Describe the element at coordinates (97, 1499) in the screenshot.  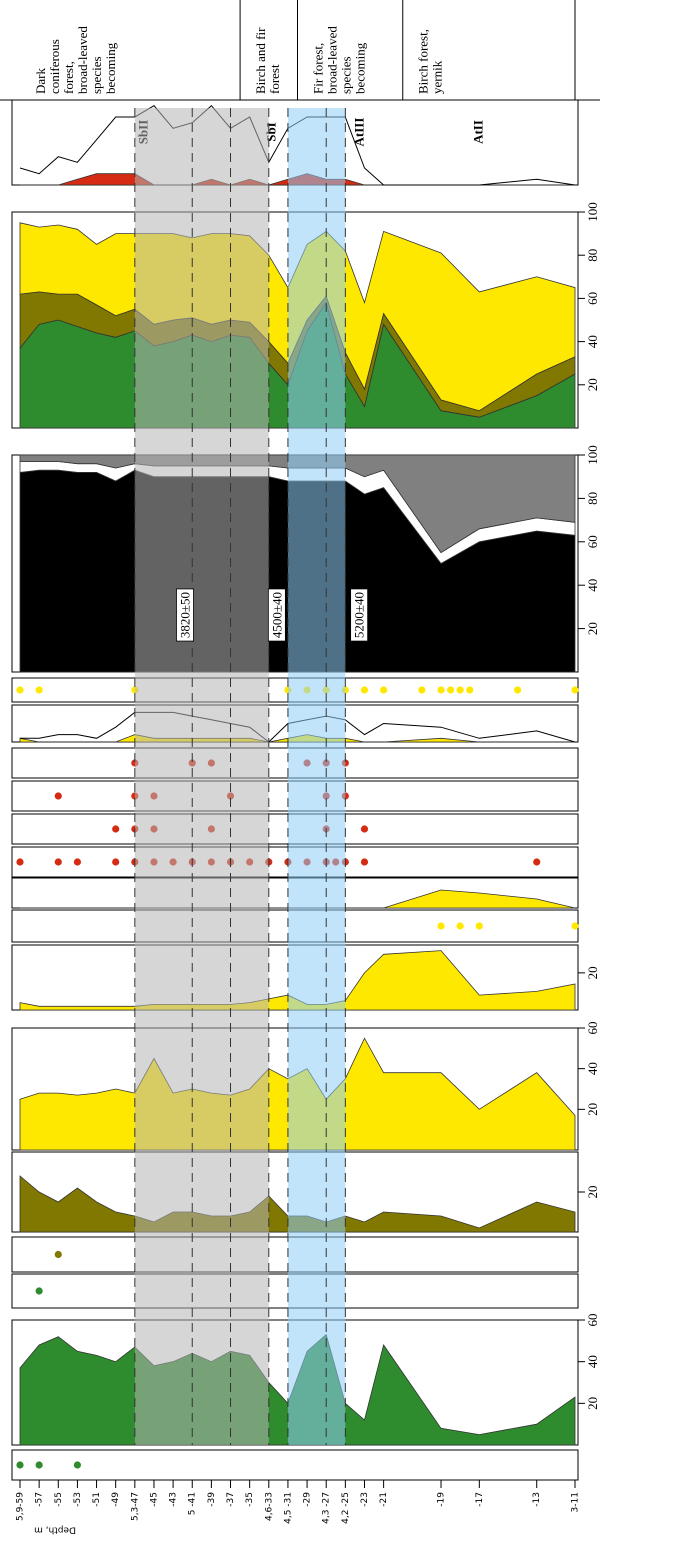
I see `depth-tick-label: -51` at that location.